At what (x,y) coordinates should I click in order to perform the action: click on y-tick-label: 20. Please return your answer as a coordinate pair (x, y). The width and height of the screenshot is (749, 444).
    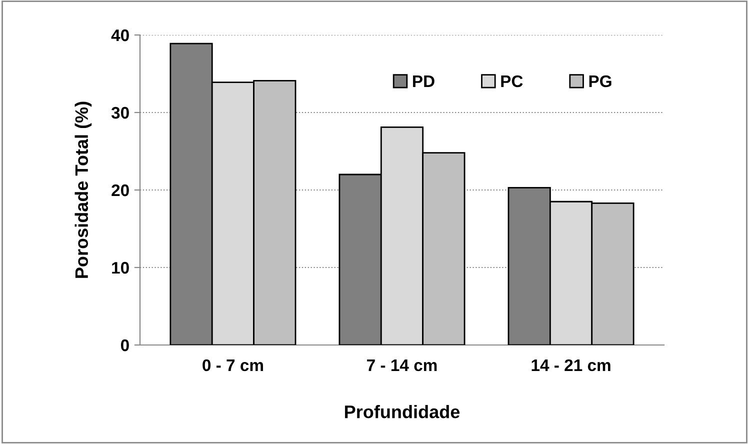
    Looking at the image, I should click on (120, 190).